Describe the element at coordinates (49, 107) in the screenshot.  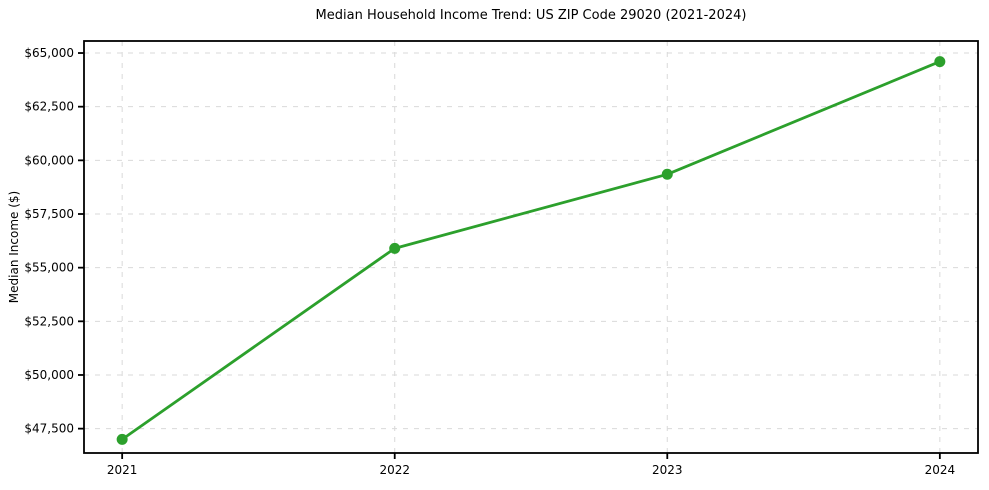
I see `y-tick-label: $62,500` at that location.